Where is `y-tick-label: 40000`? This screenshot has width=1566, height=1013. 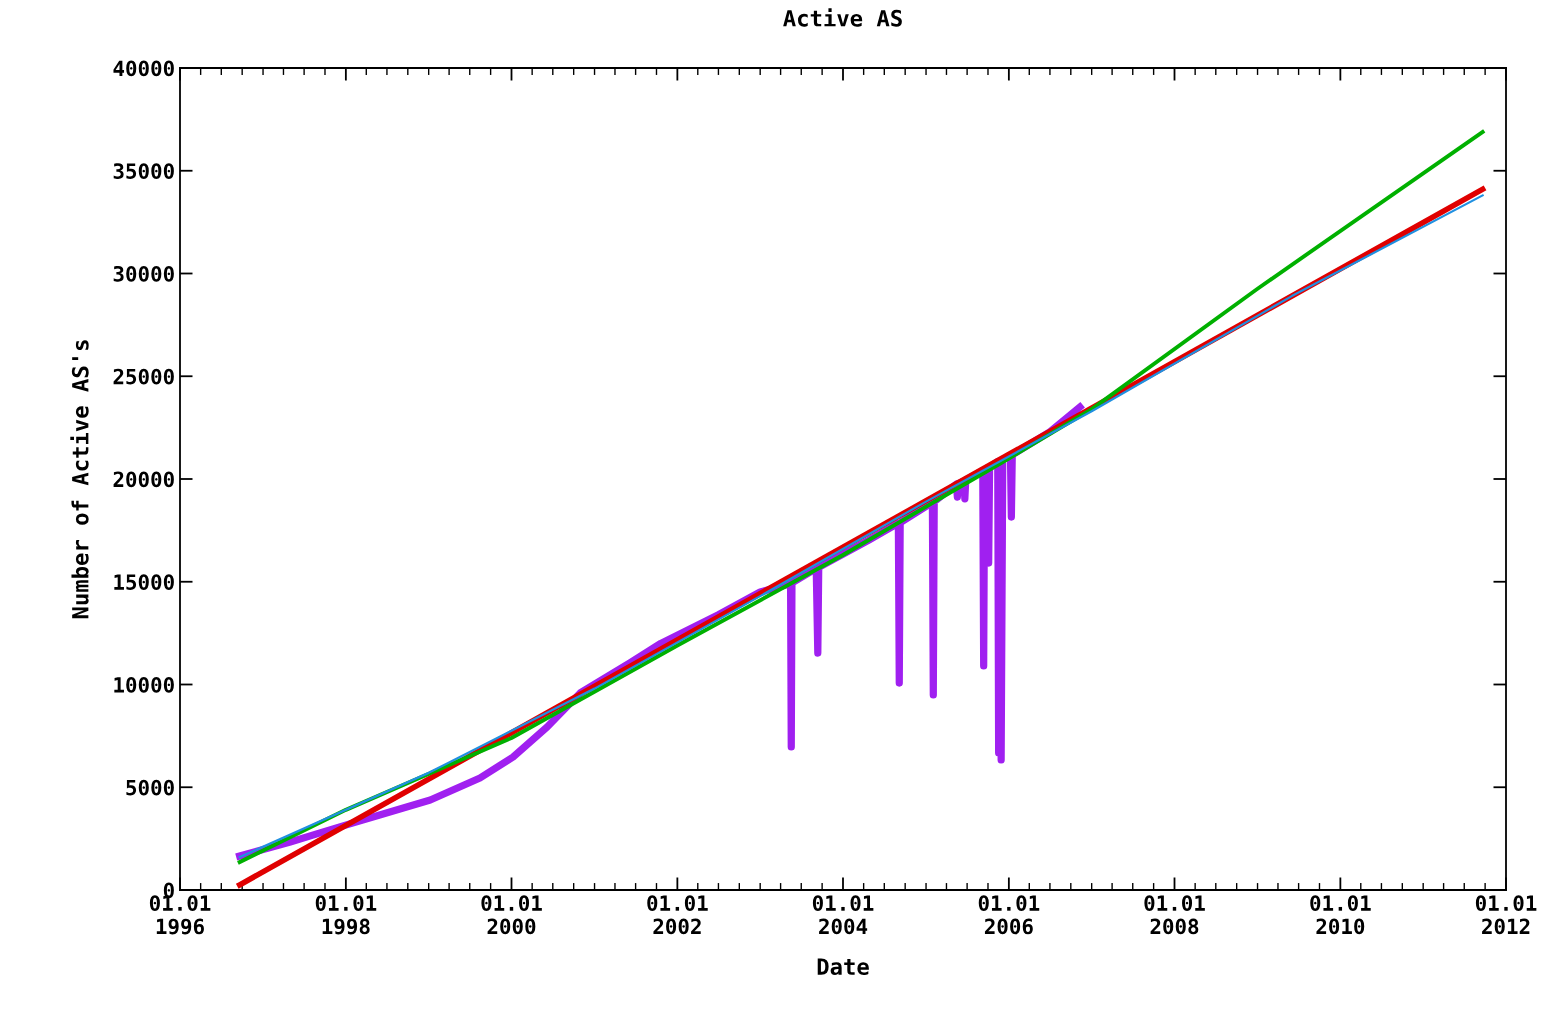 y-tick-label: 40000 is located at coordinates (143, 68).